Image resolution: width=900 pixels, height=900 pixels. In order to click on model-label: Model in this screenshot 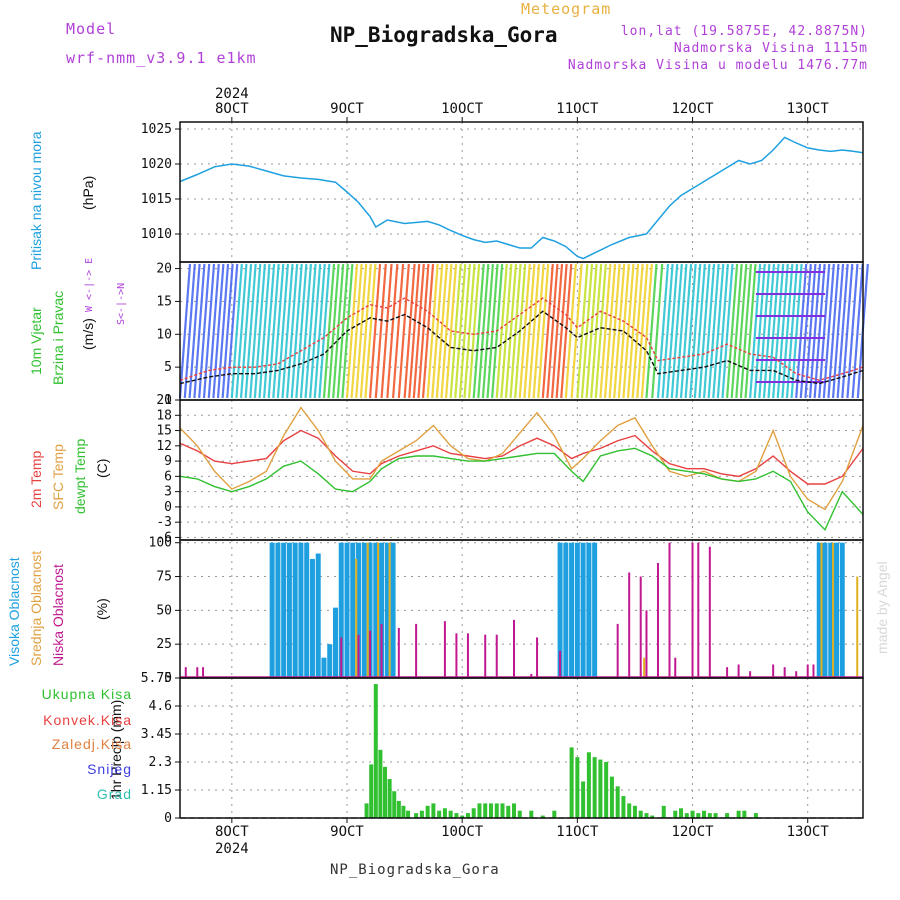, I will do `click(91, 29)`.